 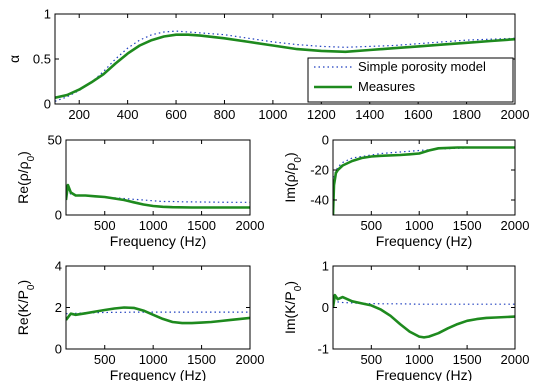 What do you see at coordinates (323, 349) in the screenshot?
I see `y-tick-label: -1` at bounding box center [323, 349].